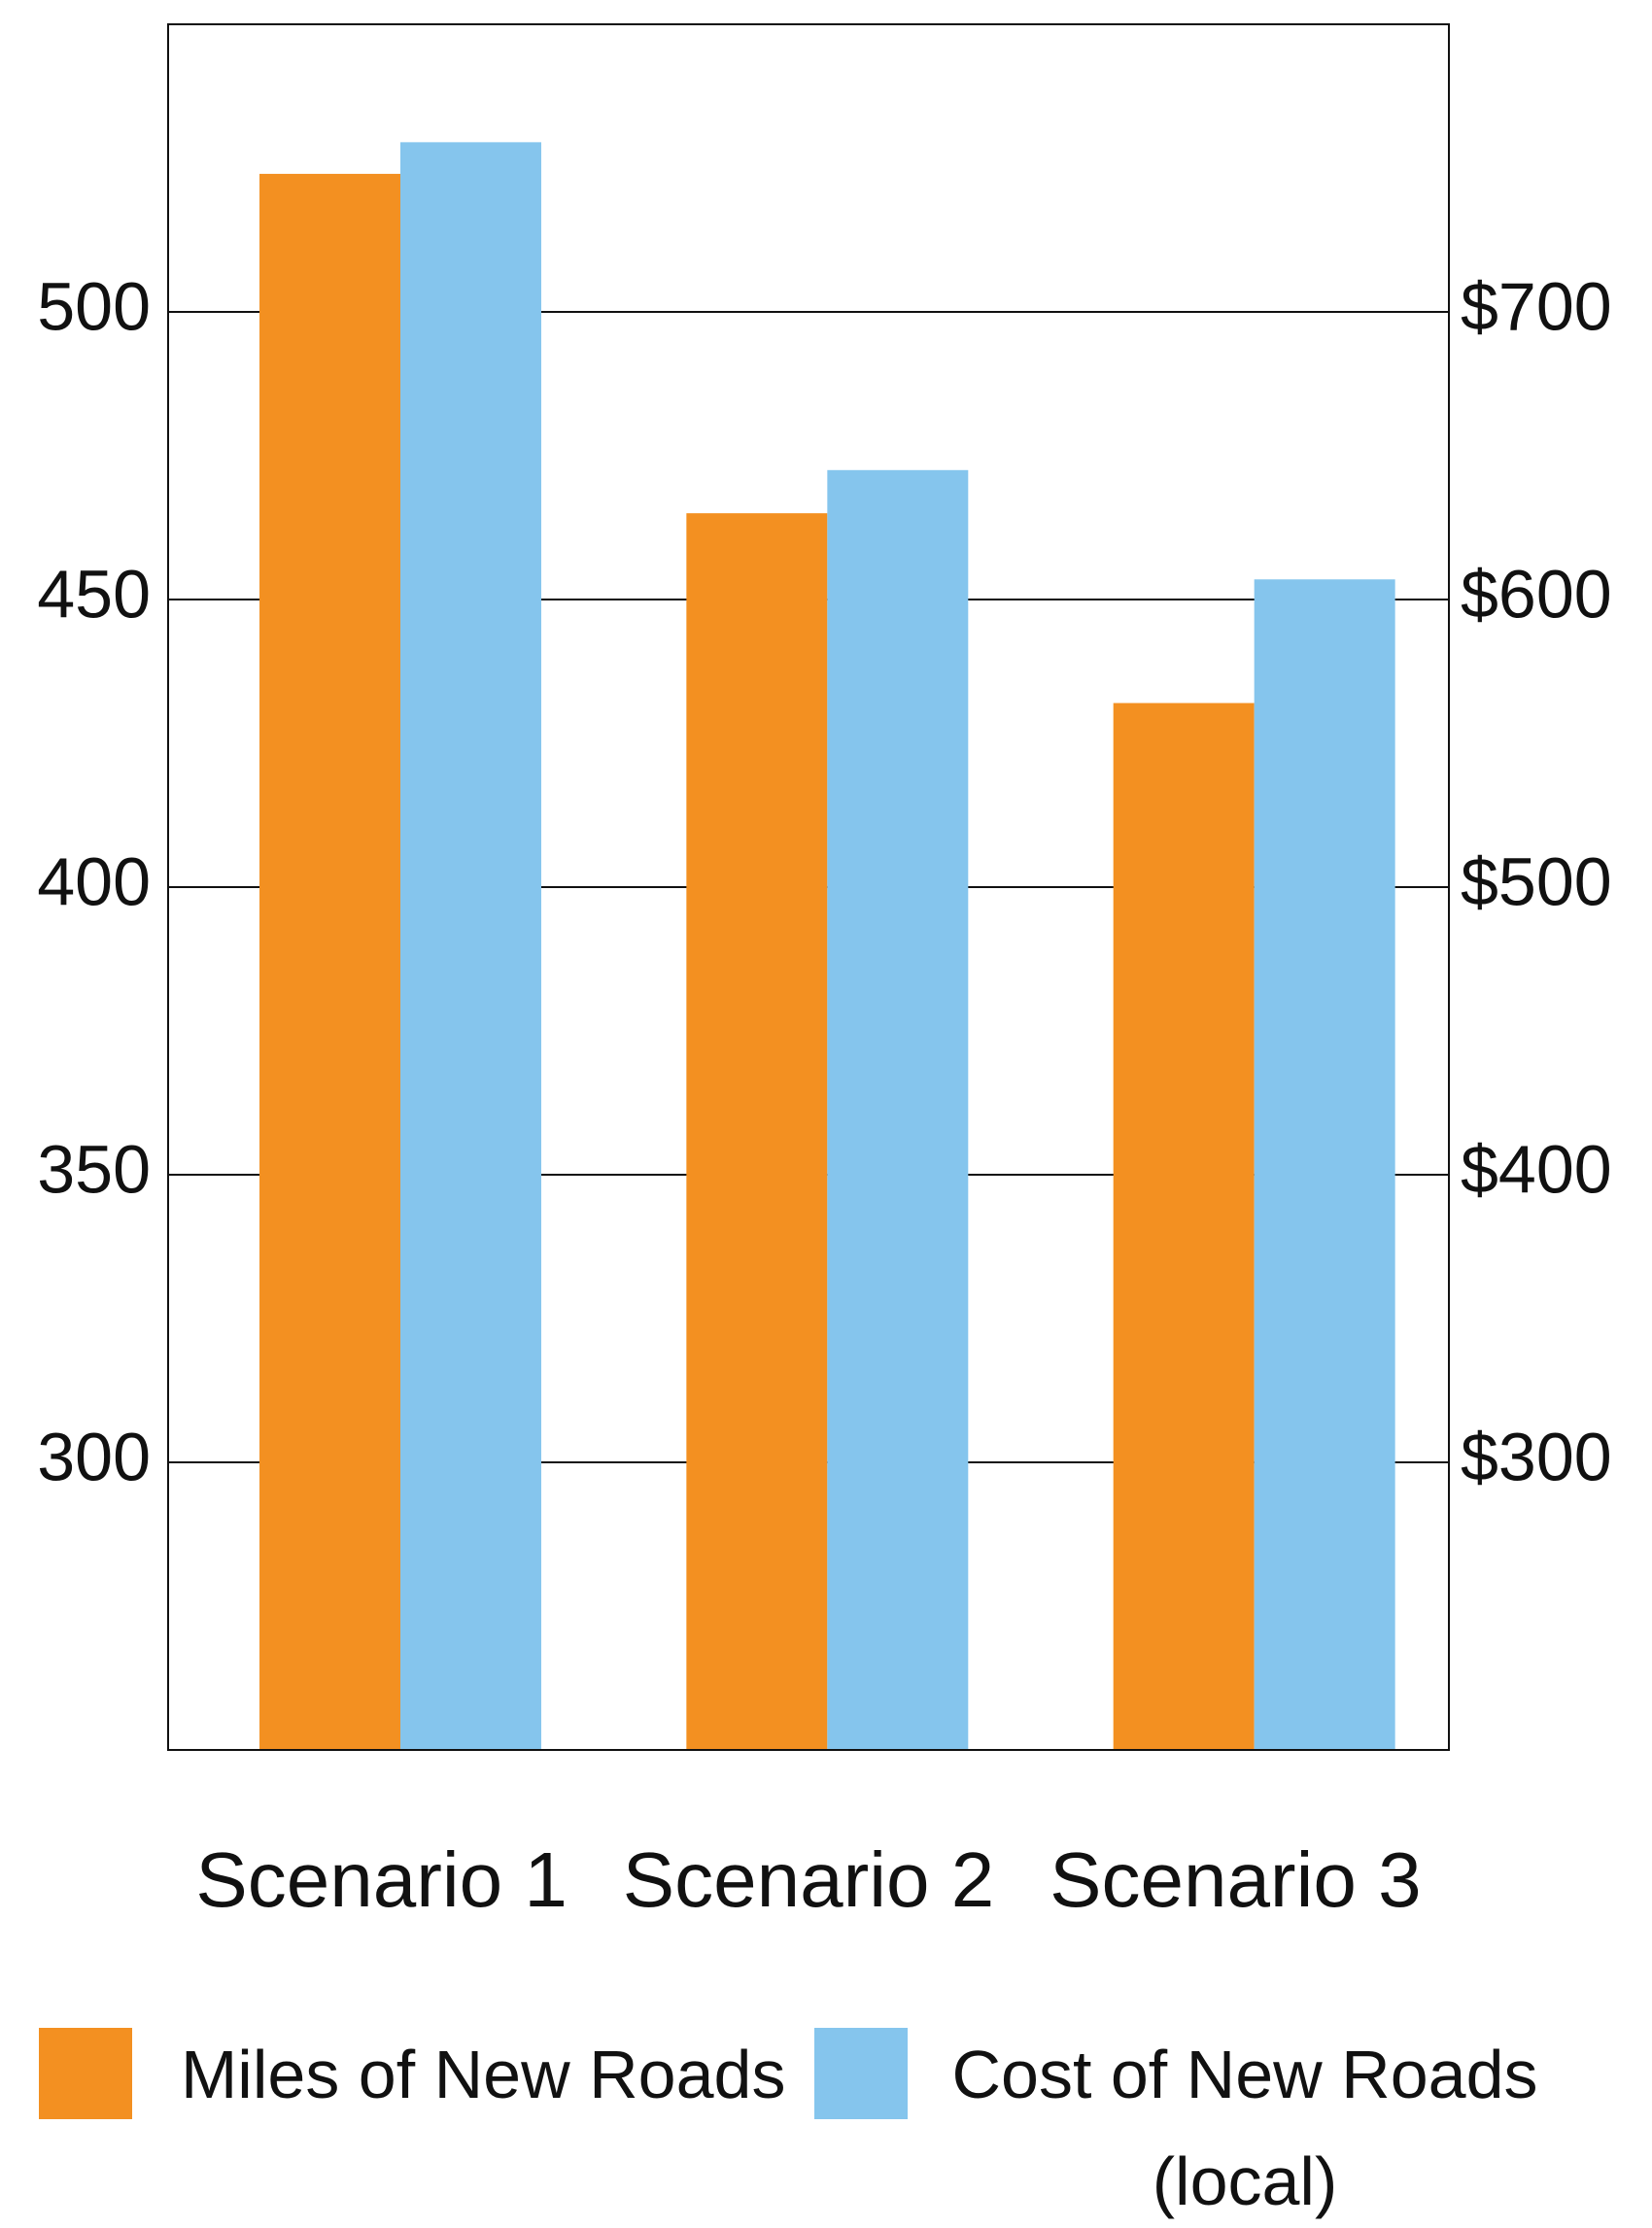 Image resolution: width=1652 pixels, height=2228 pixels. Describe the element at coordinates (484, 2074) in the screenshot. I see `legend-label: Miles of New Roads` at that location.